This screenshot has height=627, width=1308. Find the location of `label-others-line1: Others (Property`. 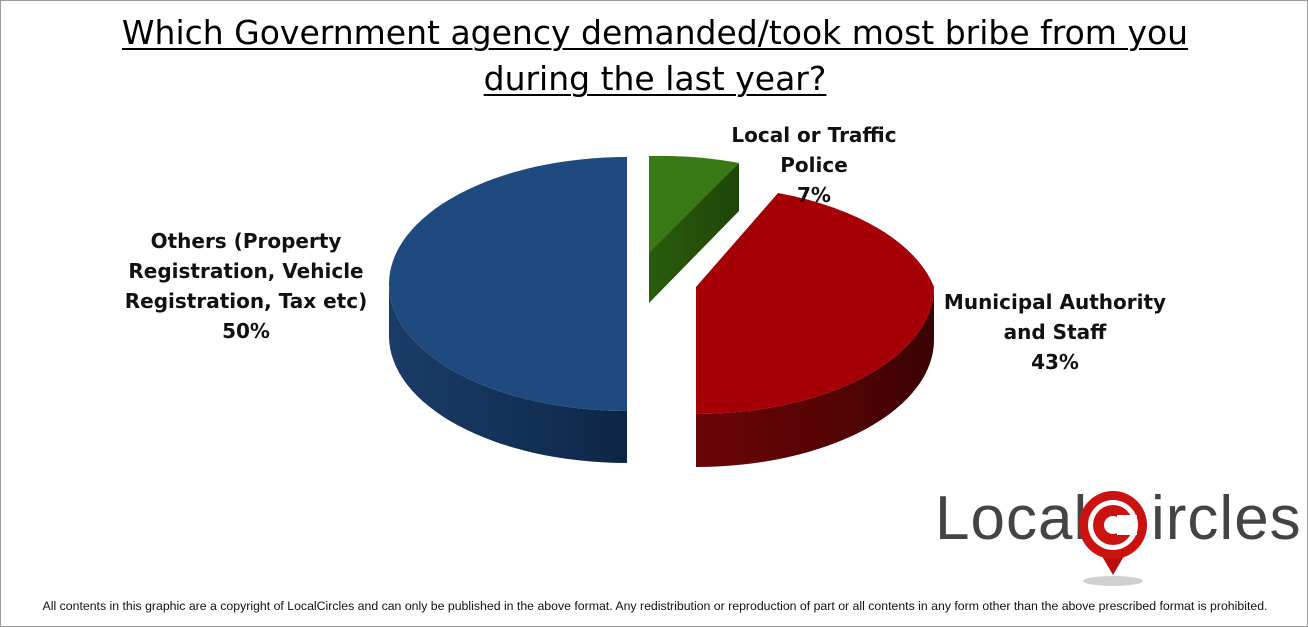

label-others-line1: Others (Property is located at coordinates (246, 241).